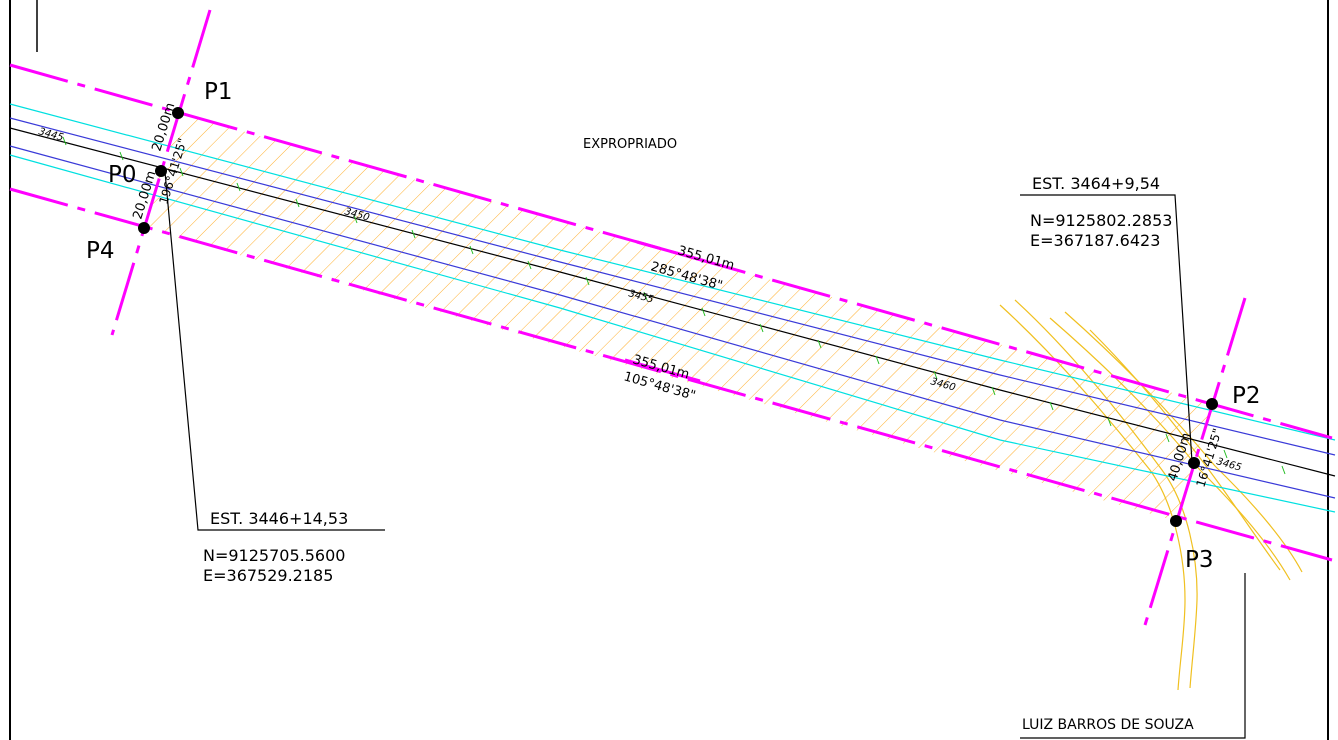  What do you see at coordinates (1101, 220) in the screenshot?
I see `end-station-north: N=9125802.2853` at bounding box center [1101, 220].